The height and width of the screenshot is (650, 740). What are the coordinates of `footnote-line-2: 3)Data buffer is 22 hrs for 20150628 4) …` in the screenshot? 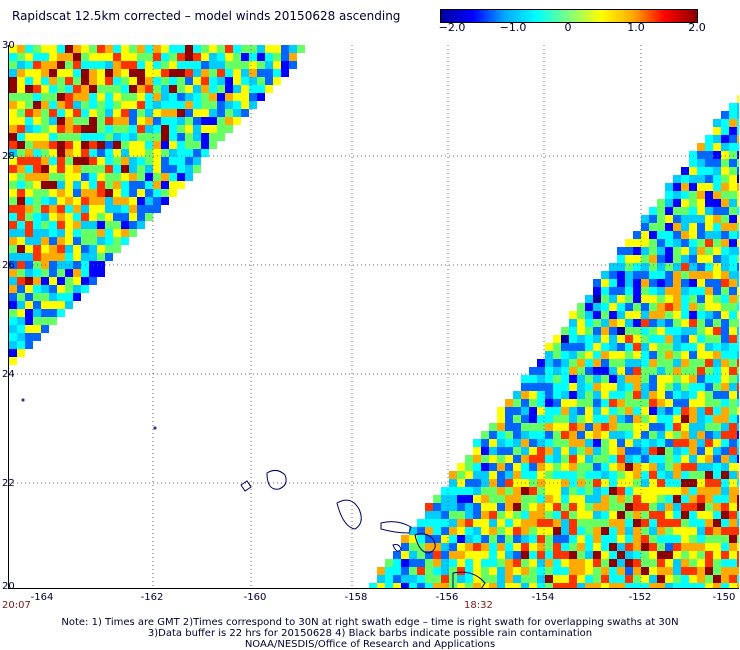 It's located at (370, 633).